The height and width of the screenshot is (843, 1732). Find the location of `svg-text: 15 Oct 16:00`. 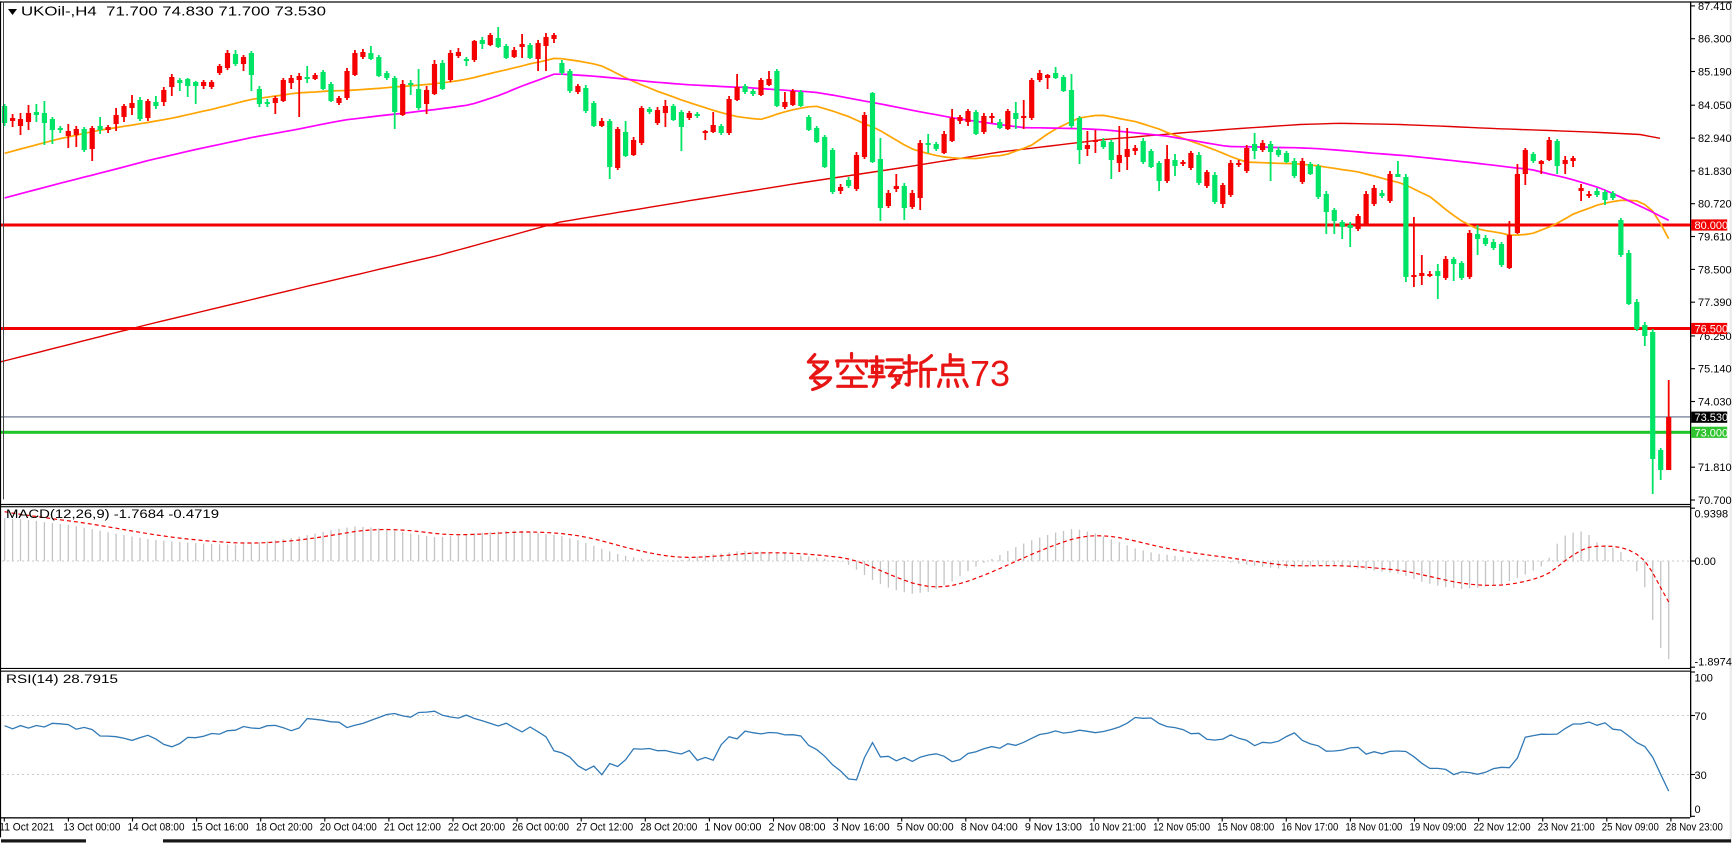

svg-text: 15 Oct 16:00 is located at coordinates (220, 828).